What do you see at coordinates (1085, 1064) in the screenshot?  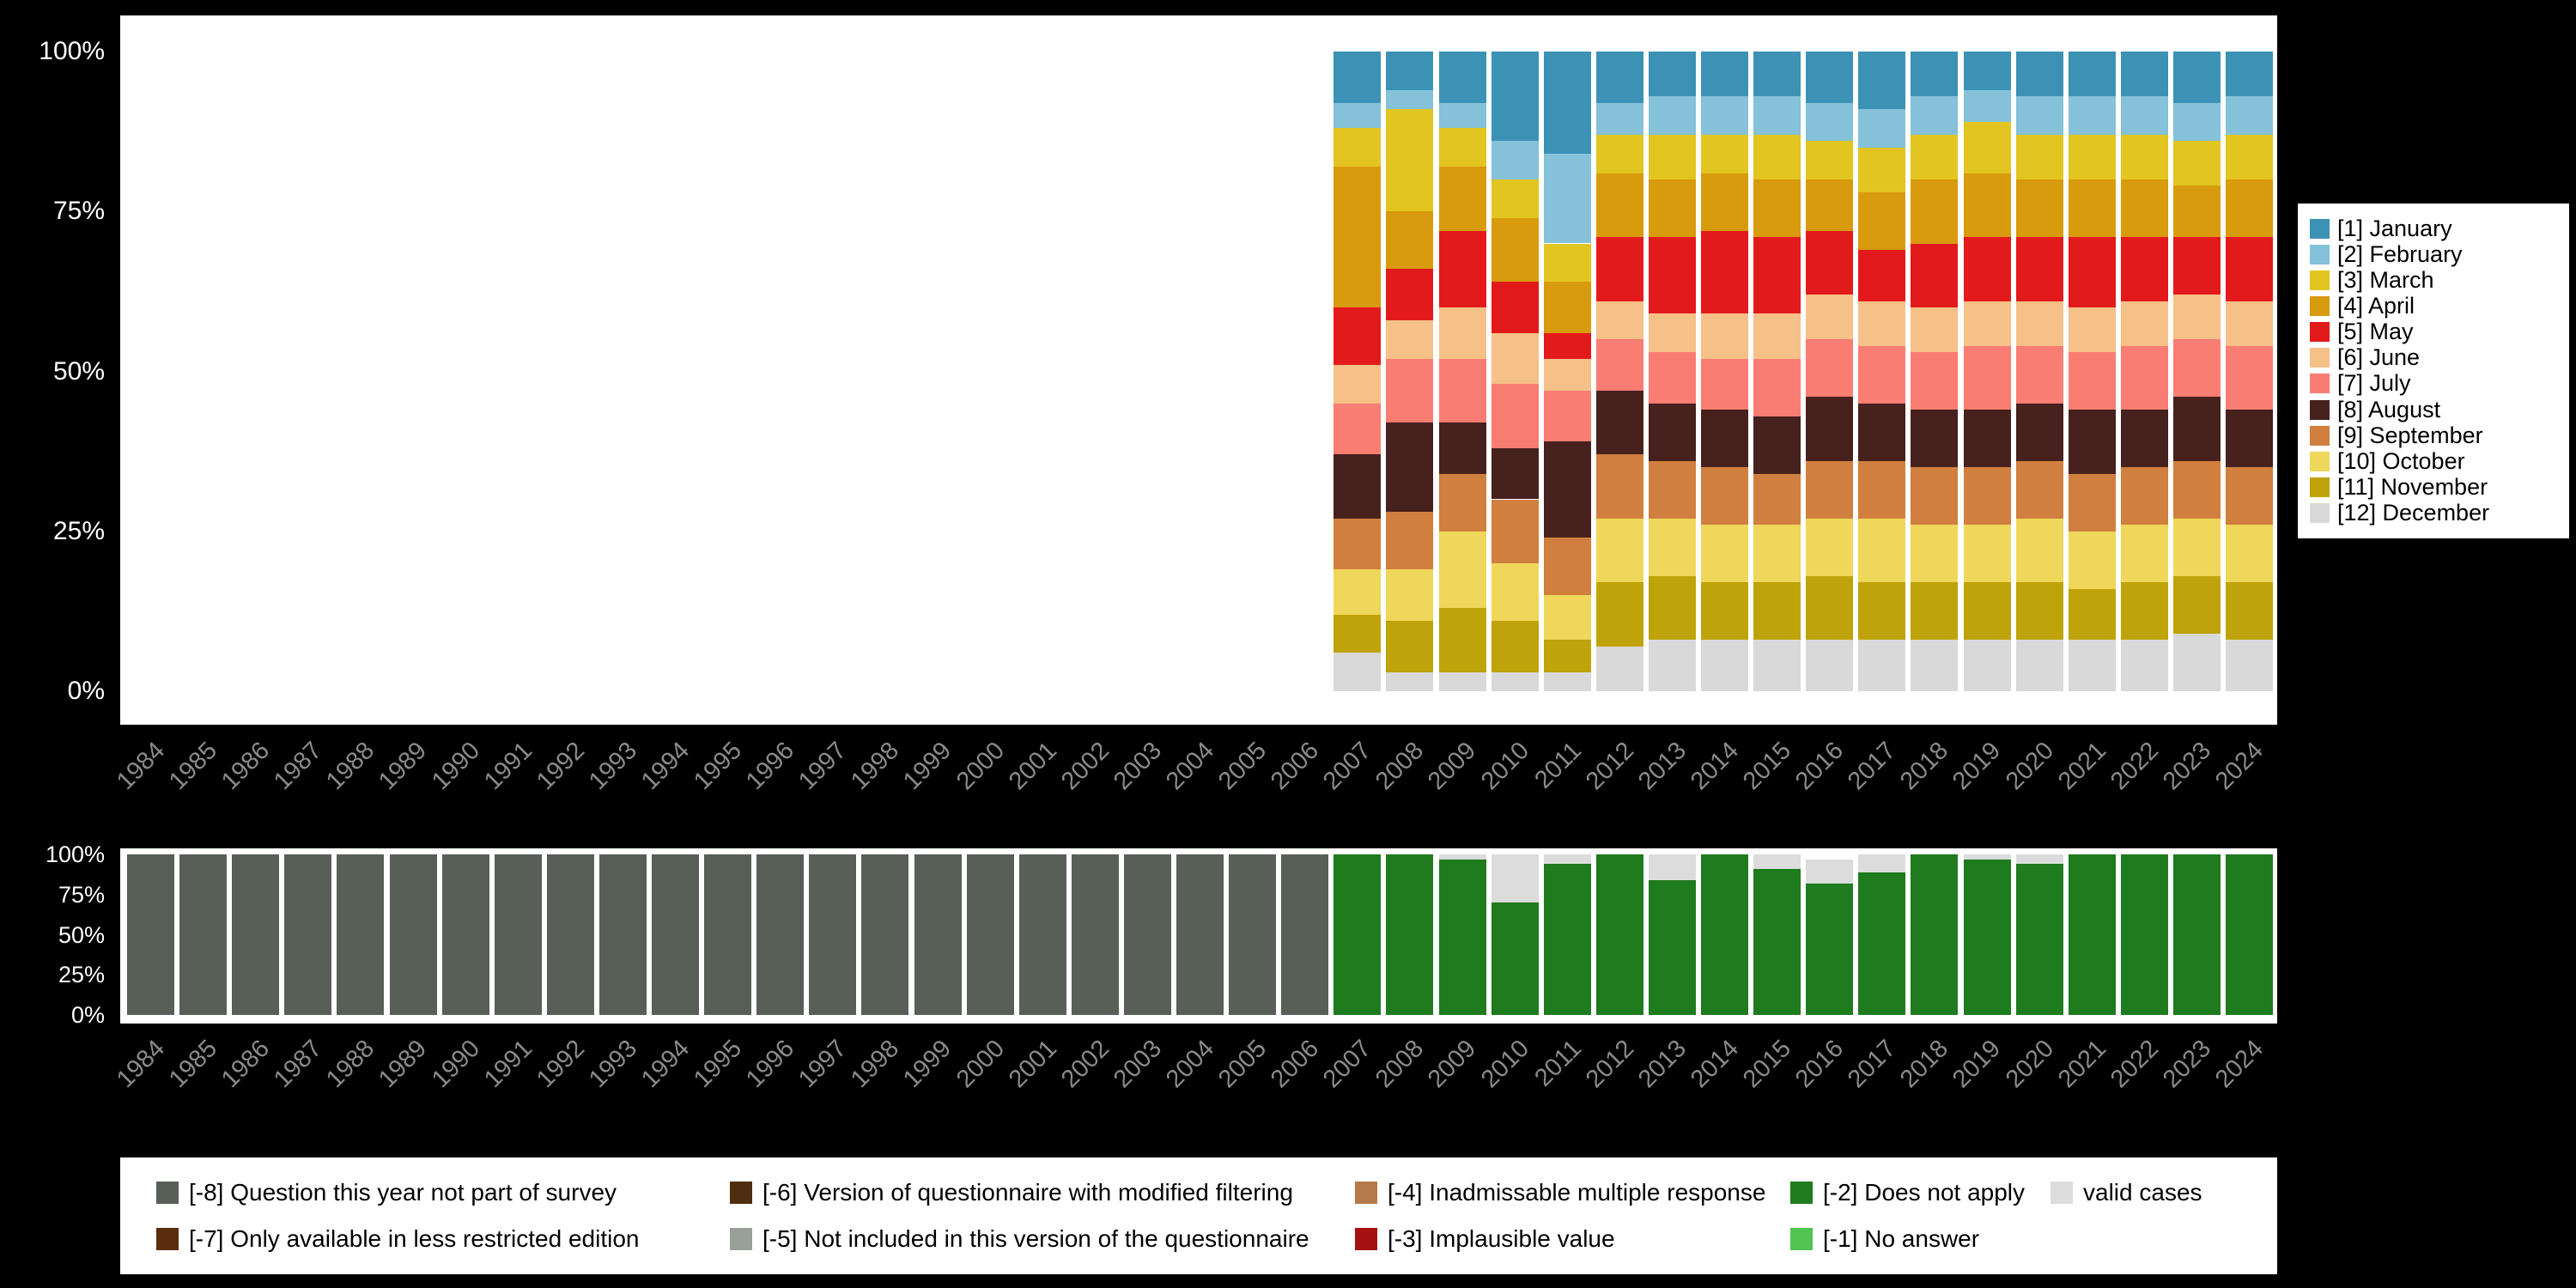 I see `x-axis-year-label: 2002` at bounding box center [1085, 1064].